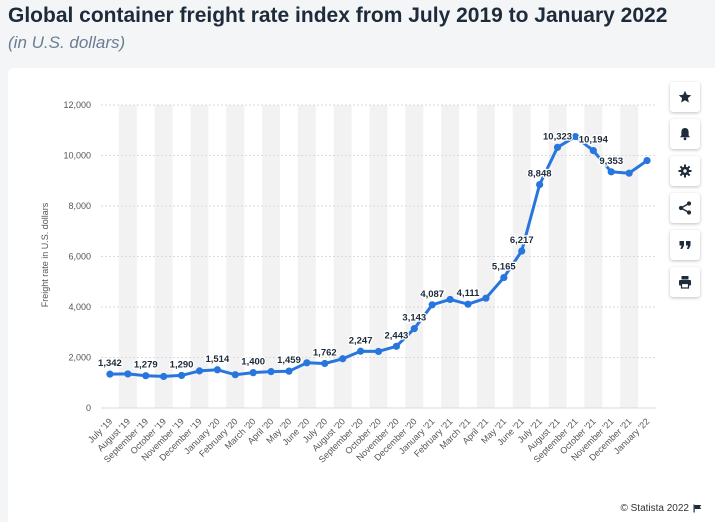  I want to click on chart-toolbar, so click(685, 189).